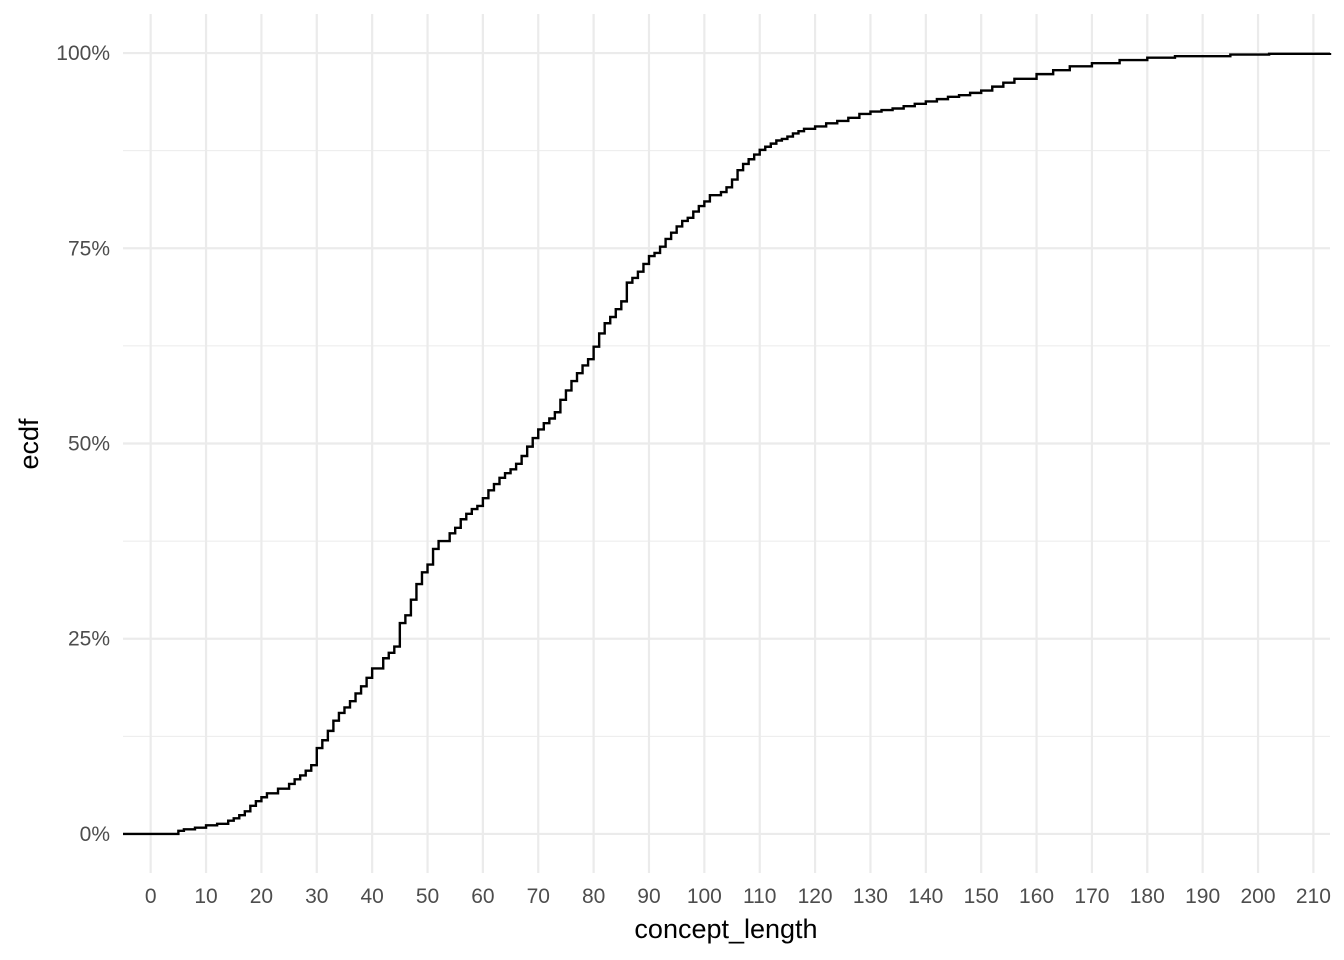  I want to click on x-tick-label: 100, so click(704, 896).